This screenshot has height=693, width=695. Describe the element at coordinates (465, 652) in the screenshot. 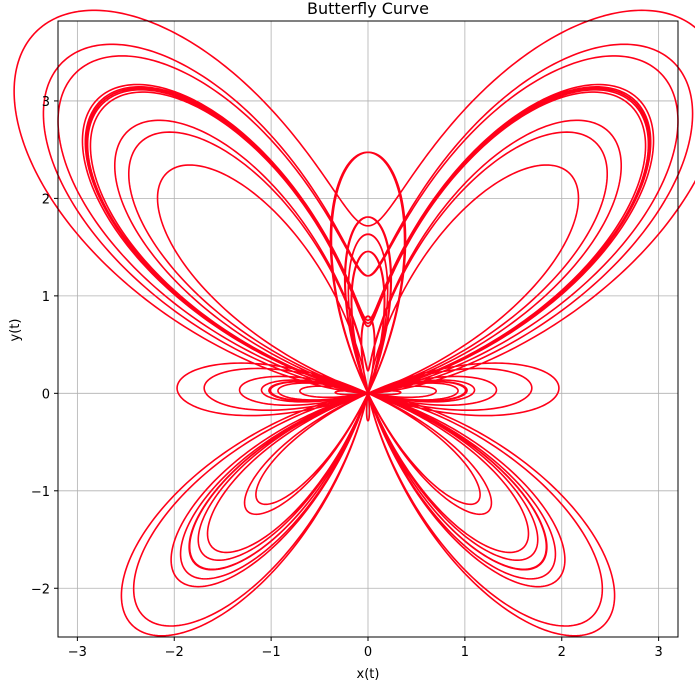

I see `x-tick-label: 1` at that location.